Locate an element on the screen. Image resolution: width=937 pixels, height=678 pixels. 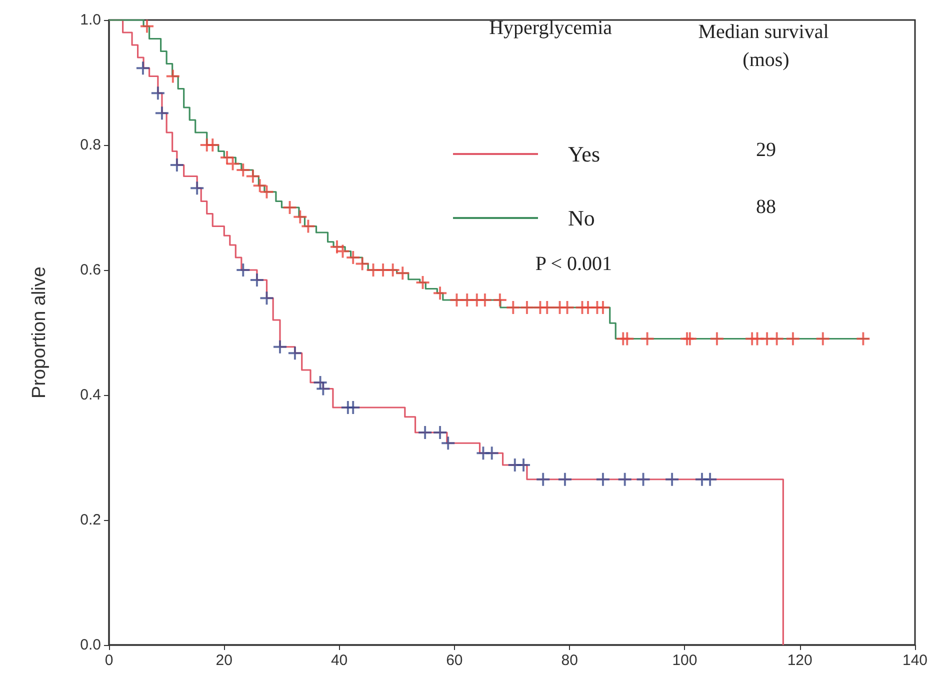
annotation: 29 is located at coordinates (766, 150).